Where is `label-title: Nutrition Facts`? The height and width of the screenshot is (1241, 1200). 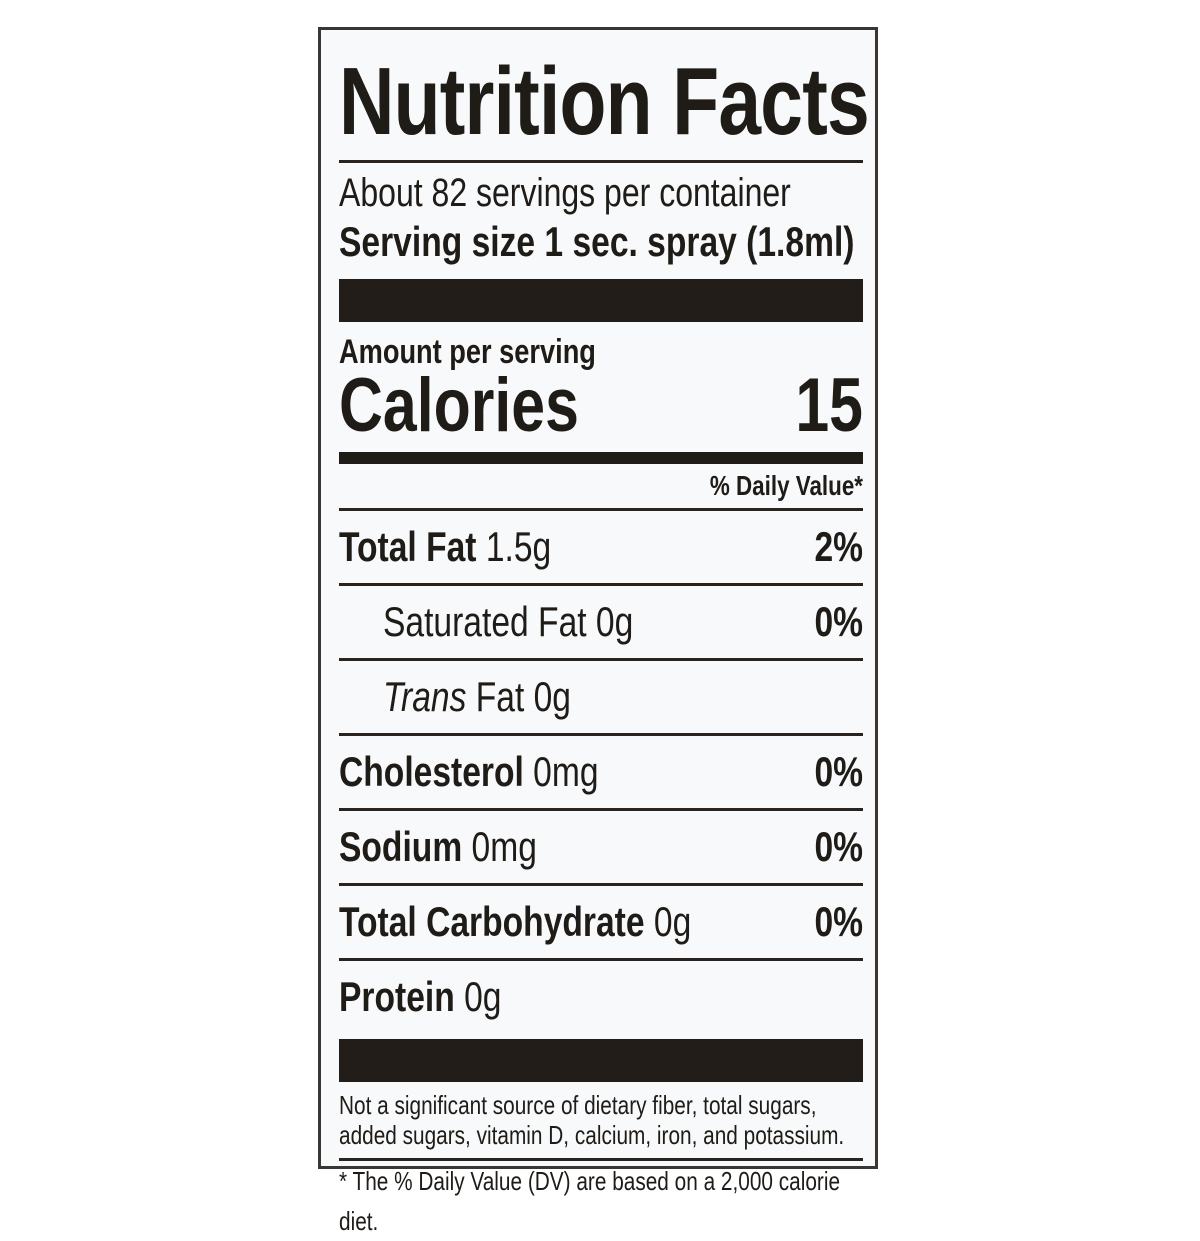
label-title: Nutrition Facts is located at coordinates (604, 101).